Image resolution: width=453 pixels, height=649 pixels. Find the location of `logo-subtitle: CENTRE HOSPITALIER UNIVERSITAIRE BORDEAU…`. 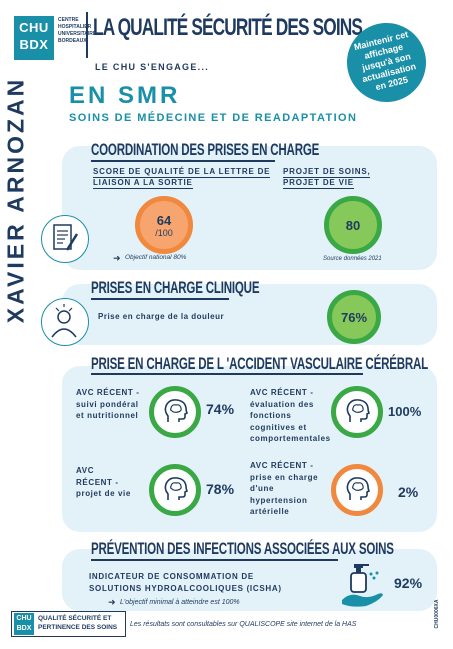

logo-subtitle: CENTRE HOSPITALIER UNIVERSITAIRE BORDEAU… is located at coordinates (77, 30).